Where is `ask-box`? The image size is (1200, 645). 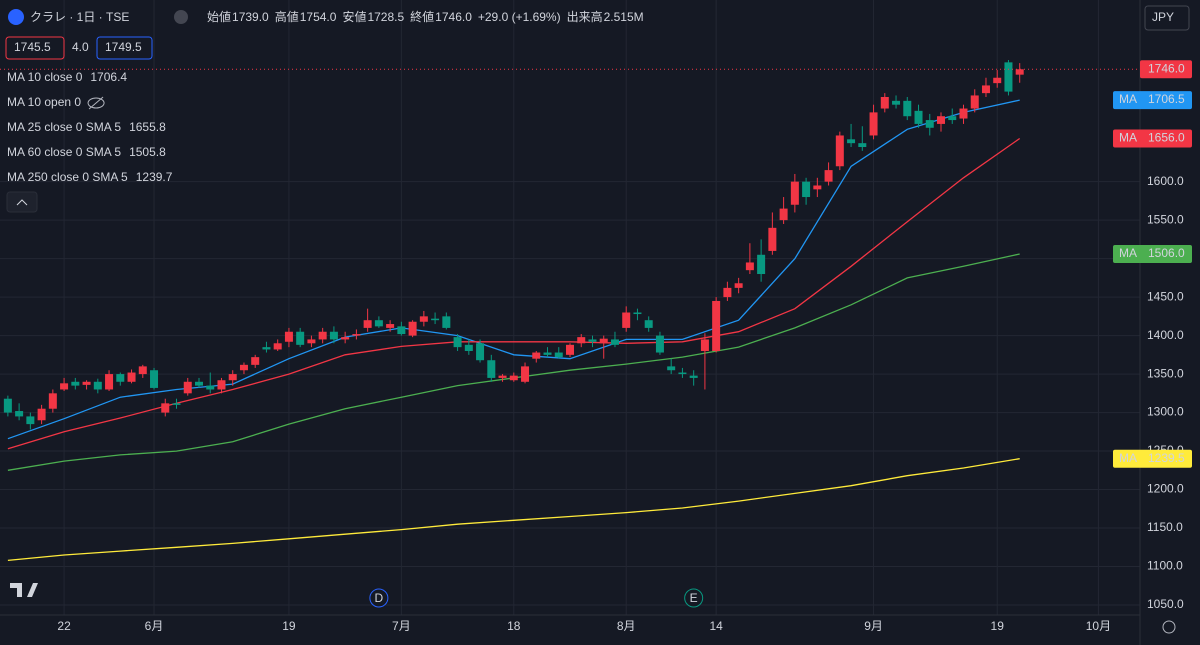 ask-box is located at coordinates (124, 48).